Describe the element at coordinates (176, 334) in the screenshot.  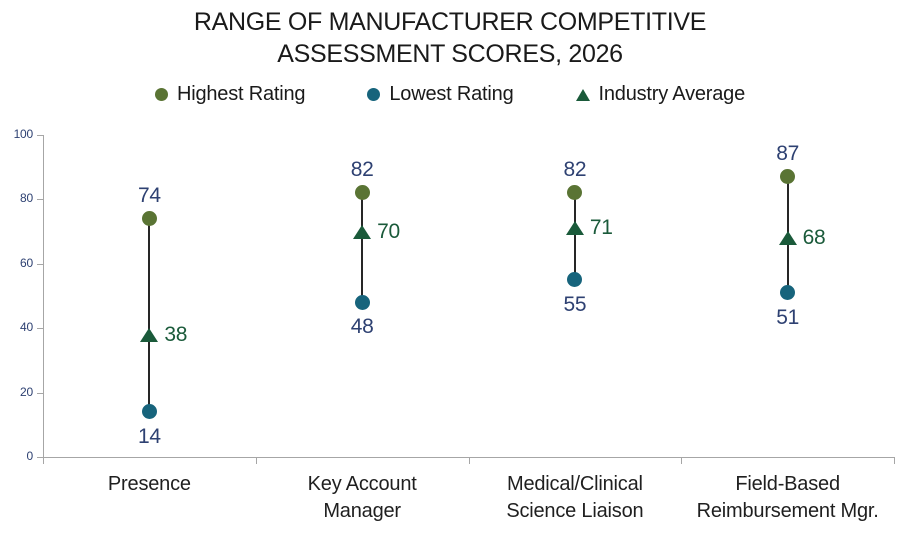
I see `value-label-average: 38` at that location.